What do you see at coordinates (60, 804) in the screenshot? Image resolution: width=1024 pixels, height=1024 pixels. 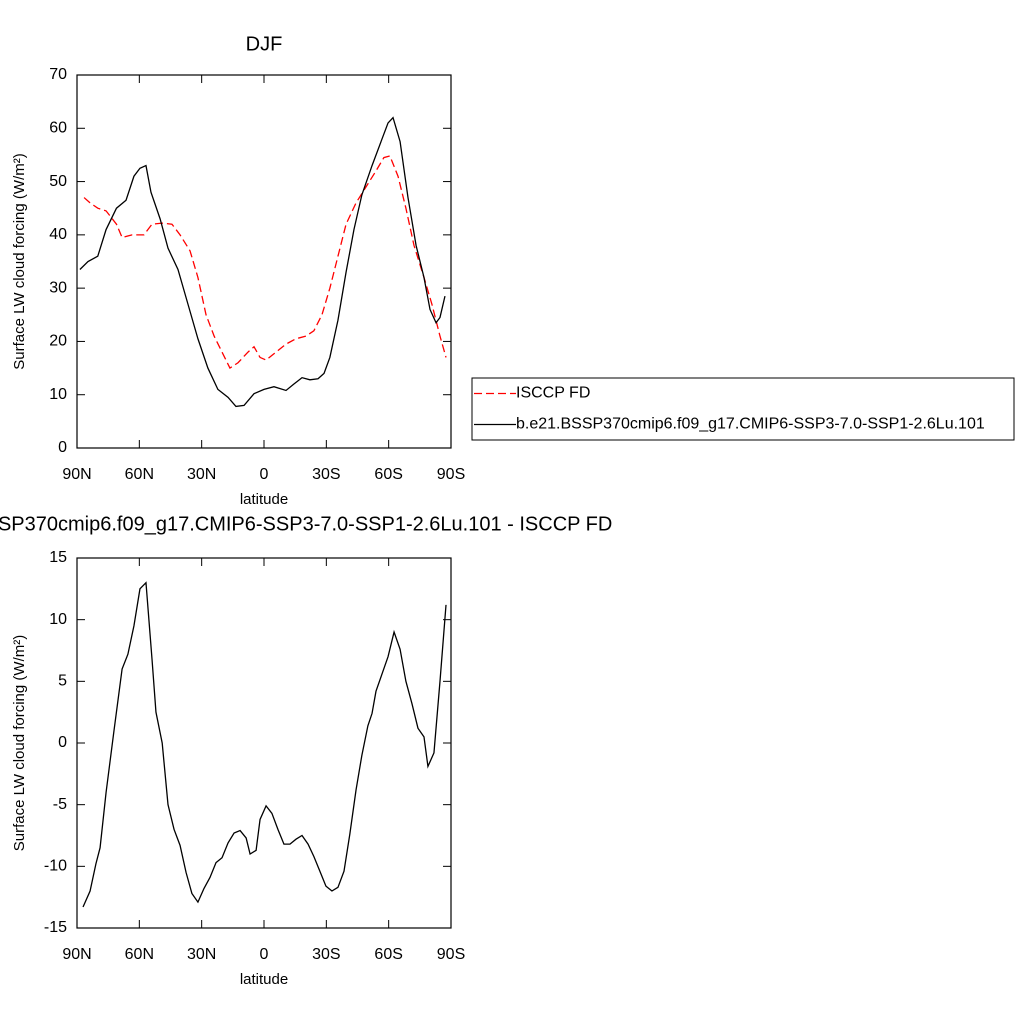 I see `y-tick-label: -5` at bounding box center [60, 804].